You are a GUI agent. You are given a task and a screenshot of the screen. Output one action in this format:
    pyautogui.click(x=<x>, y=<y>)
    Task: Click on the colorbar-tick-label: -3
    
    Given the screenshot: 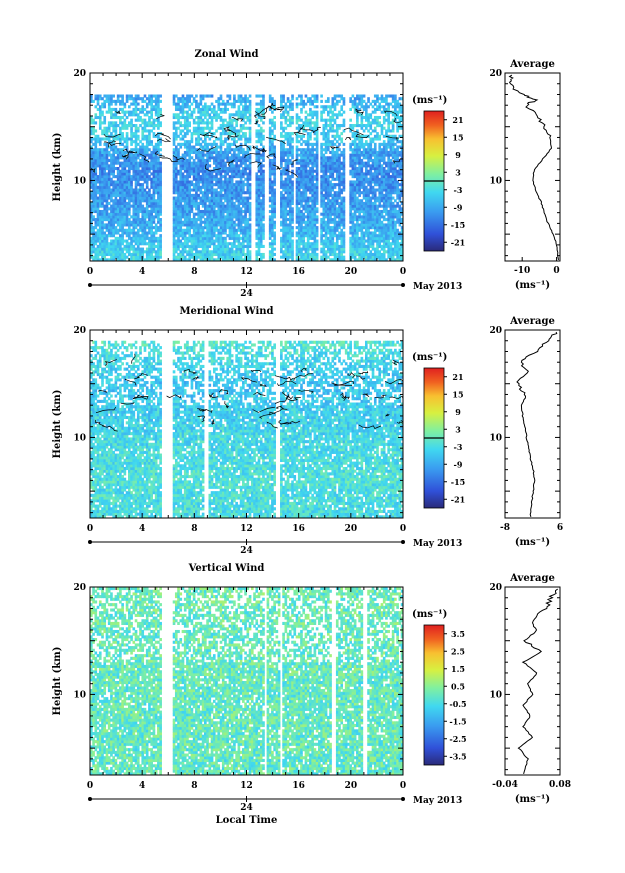 What is the action you would take?
    pyautogui.click(x=458, y=447)
    